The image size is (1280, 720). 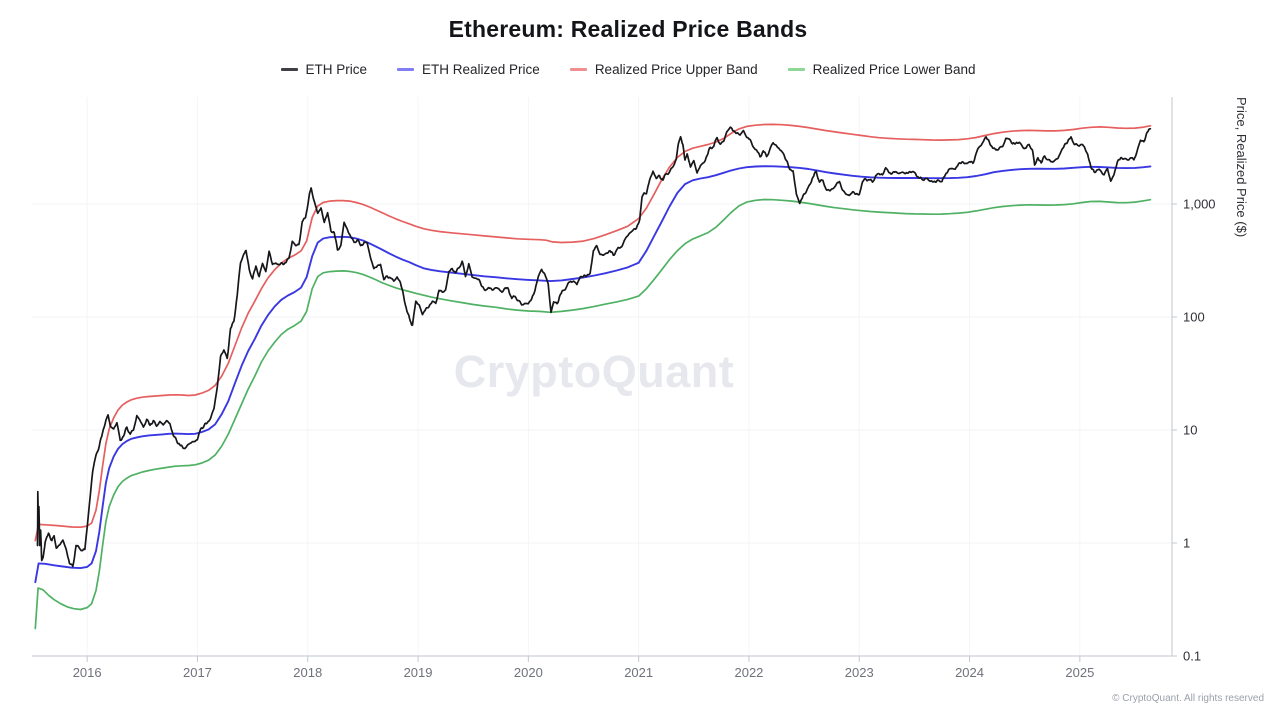 What do you see at coordinates (969, 672) in the screenshot?
I see `x-tick-label: 2024` at bounding box center [969, 672].